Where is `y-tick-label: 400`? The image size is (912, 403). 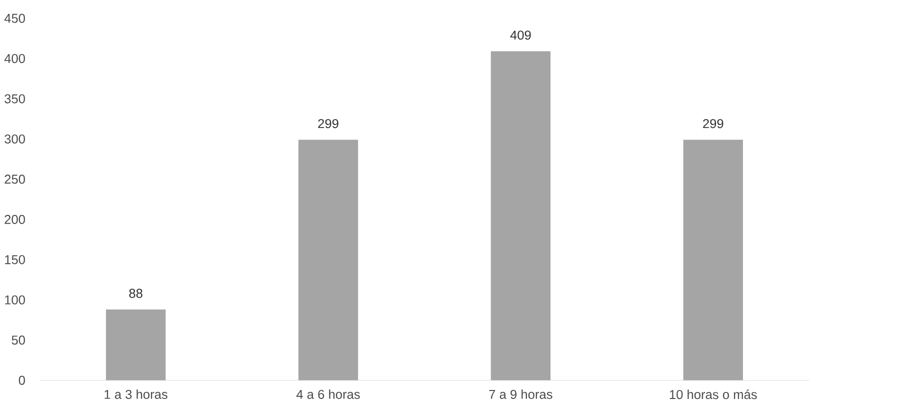 y-tick-label: 400 is located at coordinates (14, 59).